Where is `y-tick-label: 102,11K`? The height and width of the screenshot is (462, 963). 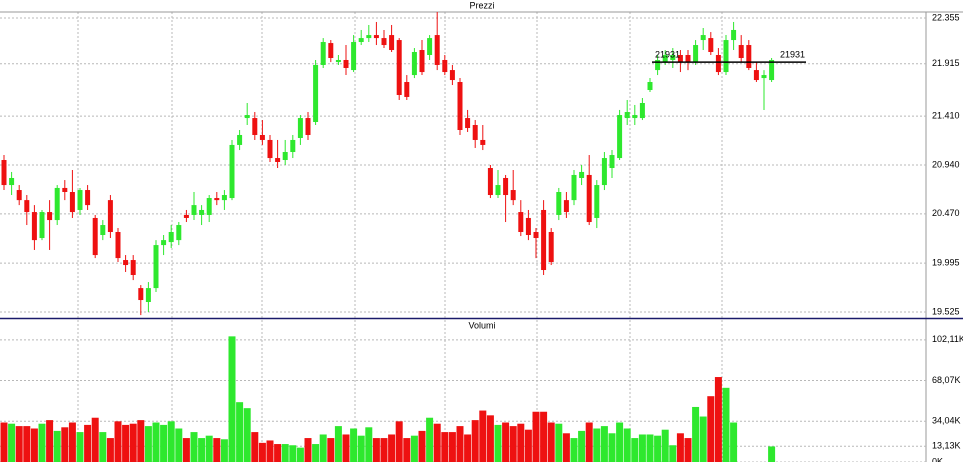
y-tick-label: 102,11K is located at coordinates (947, 339).